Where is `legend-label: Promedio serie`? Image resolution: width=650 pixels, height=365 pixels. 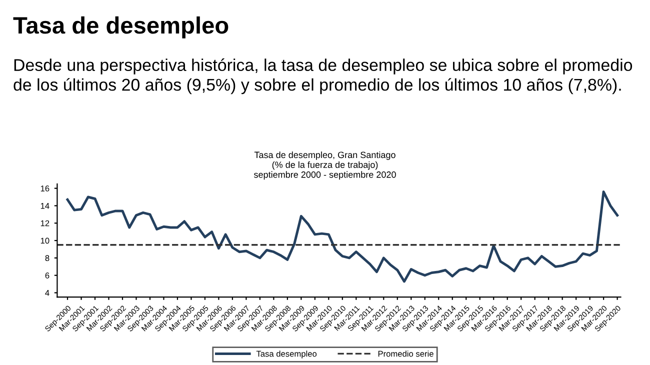
legend-label: Promedio serie is located at coordinates (406, 353).